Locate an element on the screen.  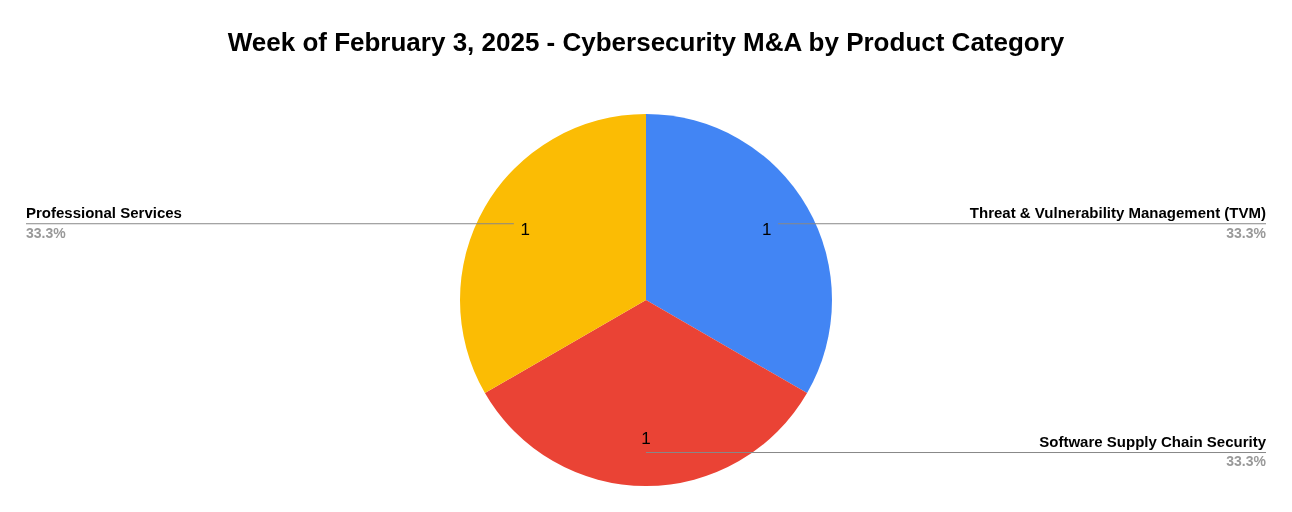
slice-label: Threat & Vulnerability Management (TVM) is located at coordinates (1117, 213).